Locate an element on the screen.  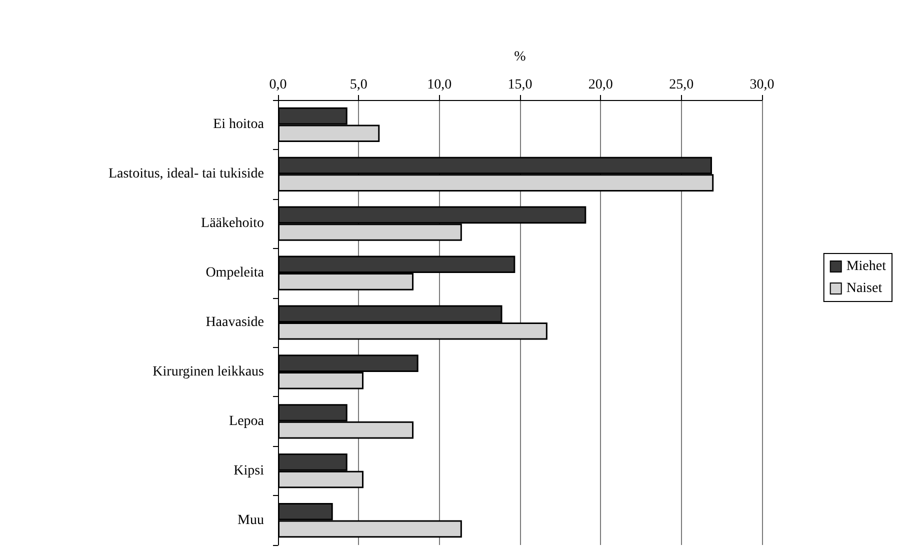
y-tick-label: Lepoa is located at coordinates (247, 421).